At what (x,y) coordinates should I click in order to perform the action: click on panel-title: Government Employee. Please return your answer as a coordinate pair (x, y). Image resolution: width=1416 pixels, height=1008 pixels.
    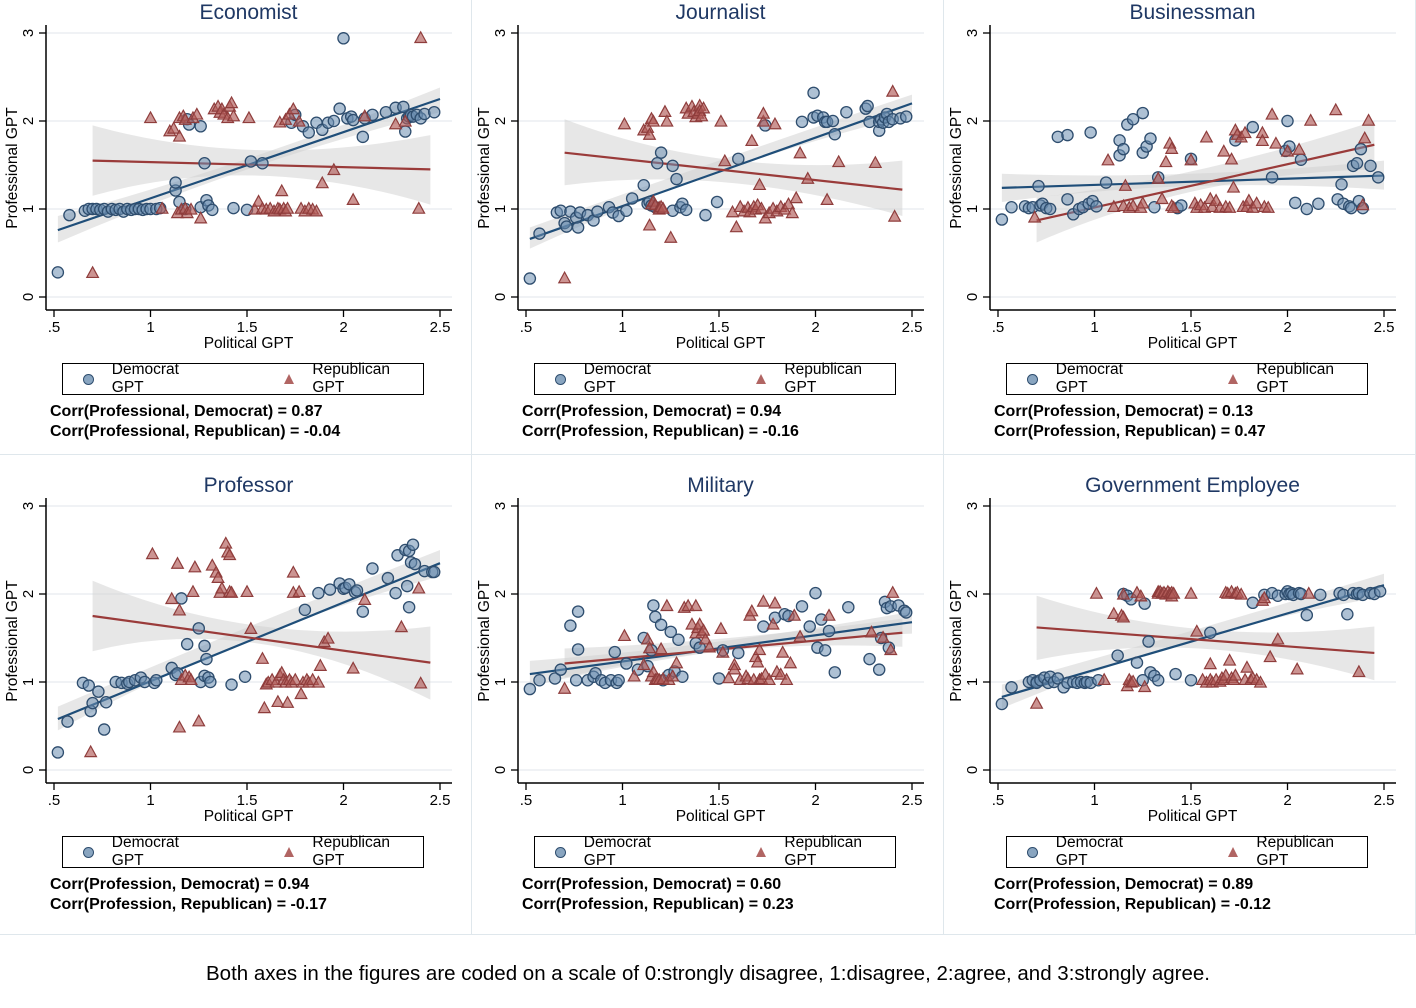
    Looking at the image, I should click on (1192, 485).